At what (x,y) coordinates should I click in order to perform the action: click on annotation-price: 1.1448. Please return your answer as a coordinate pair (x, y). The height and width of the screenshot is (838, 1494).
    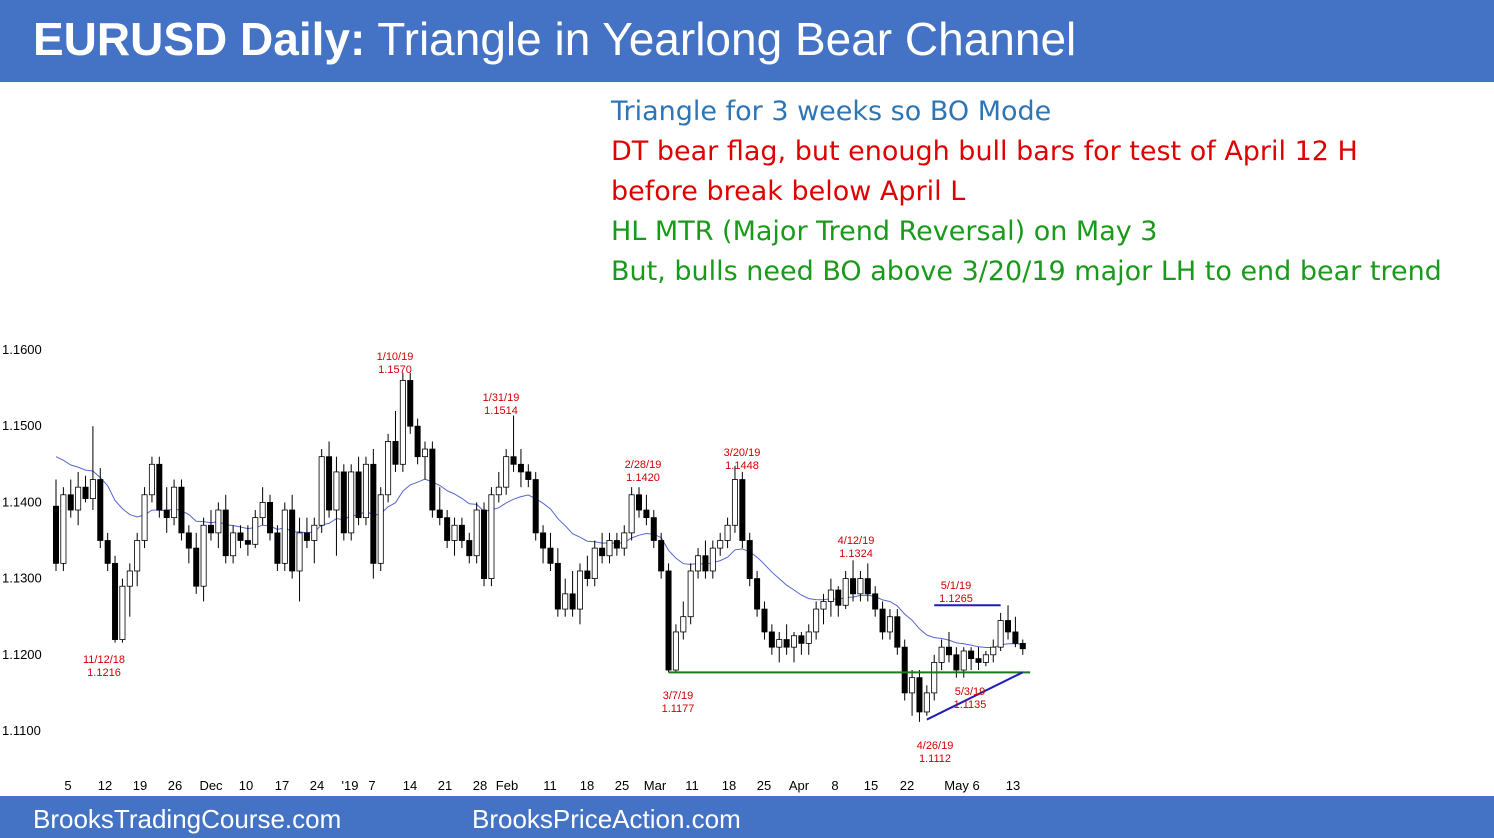
    Looking at the image, I should click on (742, 466).